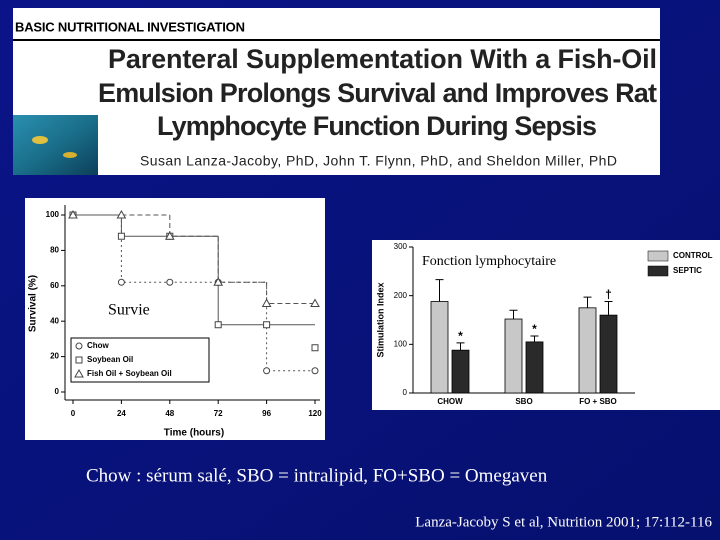 The width and height of the screenshot is (720, 540). Describe the element at coordinates (129, 310) in the screenshot. I see `overlay-label: Survie` at that location.